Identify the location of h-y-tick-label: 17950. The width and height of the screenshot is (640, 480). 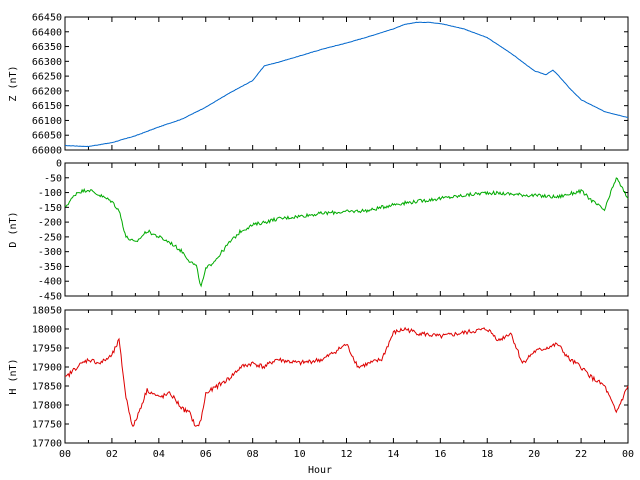
(47, 349).